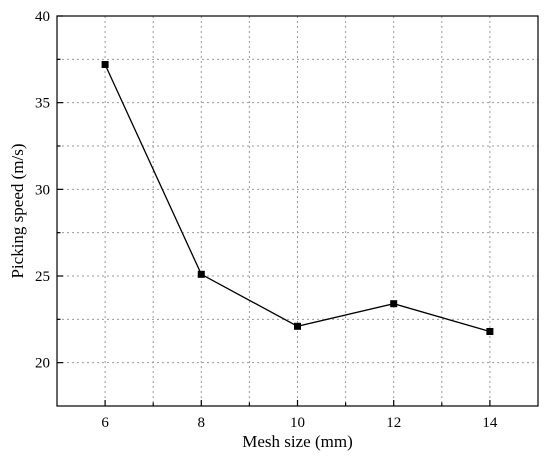  What do you see at coordinates (42, 277) in the screenshot?
I see `y-tick-label: 25` at bounding box center [42, 277].